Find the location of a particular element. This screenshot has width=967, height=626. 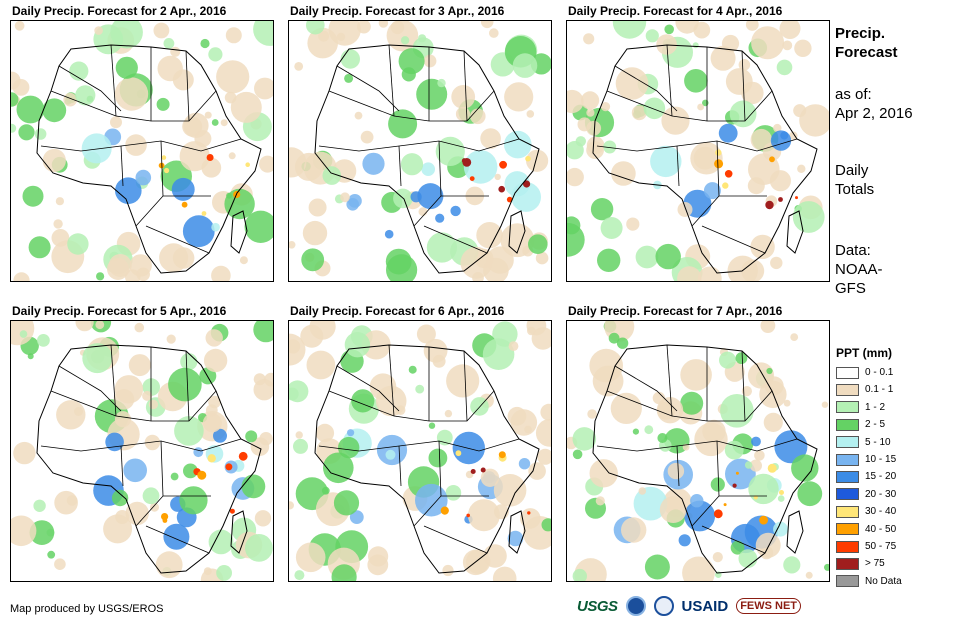

legend-title: PPT (mm) is located at coordinates (864, 353).